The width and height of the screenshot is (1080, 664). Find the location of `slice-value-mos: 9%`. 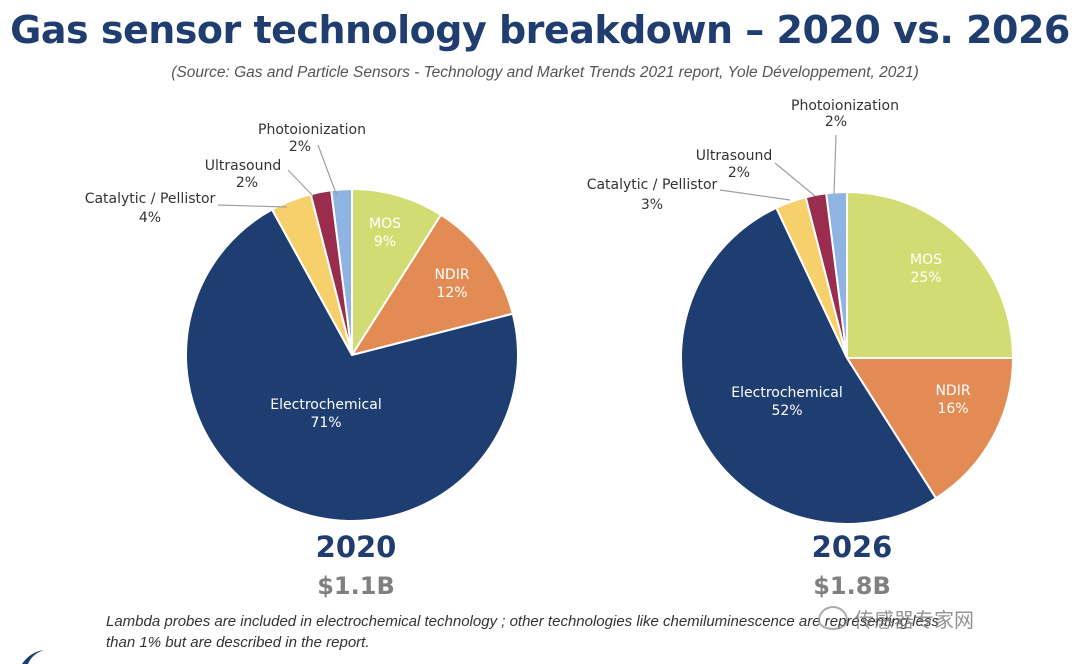

slice-value-mos: 9% is located at coordinates (385, 242).